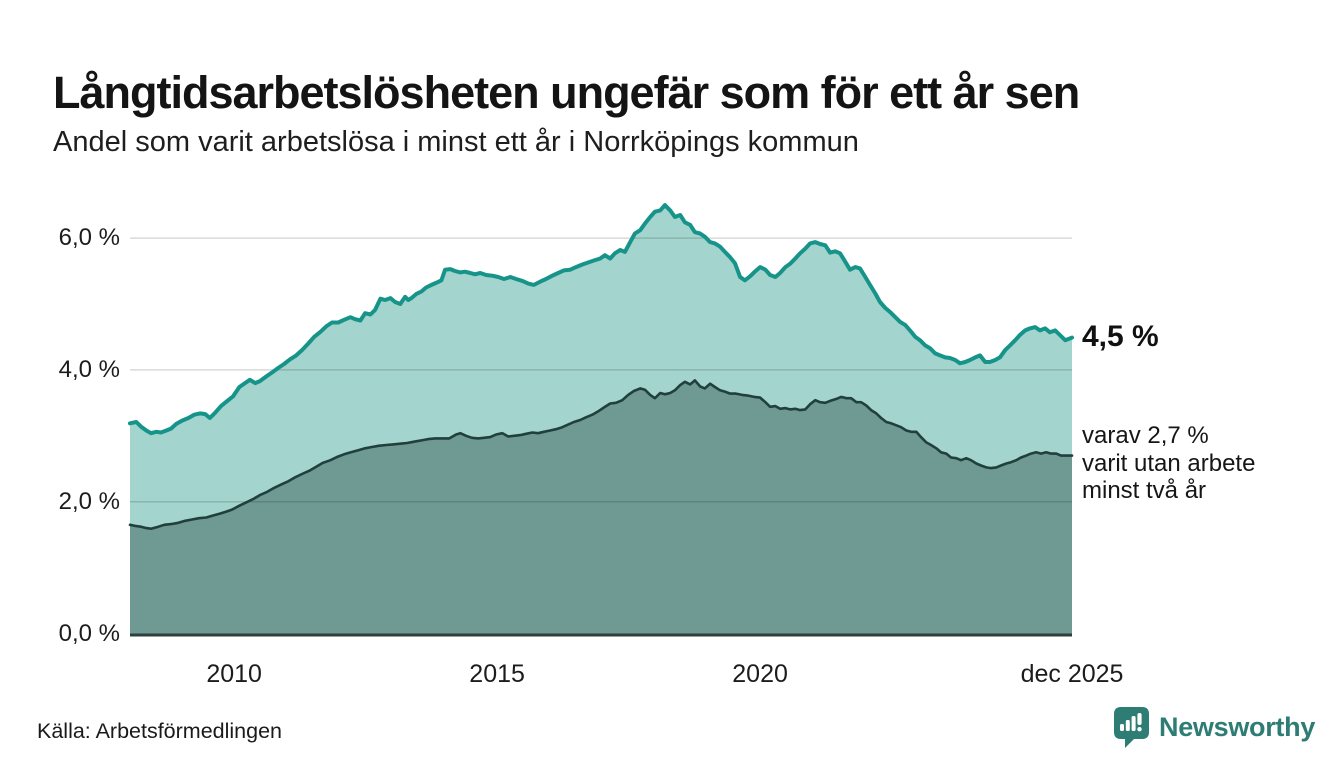  What do you see at coordinates (234, 674) in the screenshot?
I see `x-tick-label: 2010` at bounding box center [234, 674].